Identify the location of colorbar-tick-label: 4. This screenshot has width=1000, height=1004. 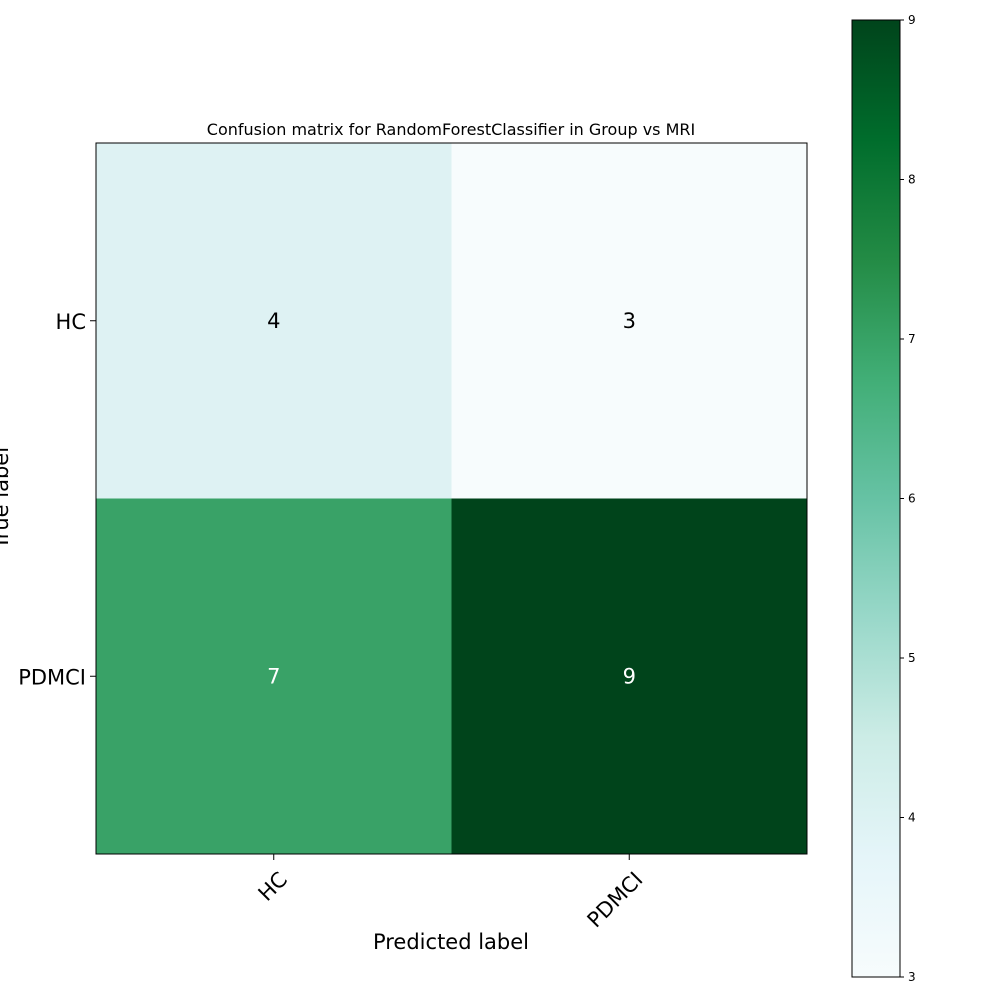
(912, 818).